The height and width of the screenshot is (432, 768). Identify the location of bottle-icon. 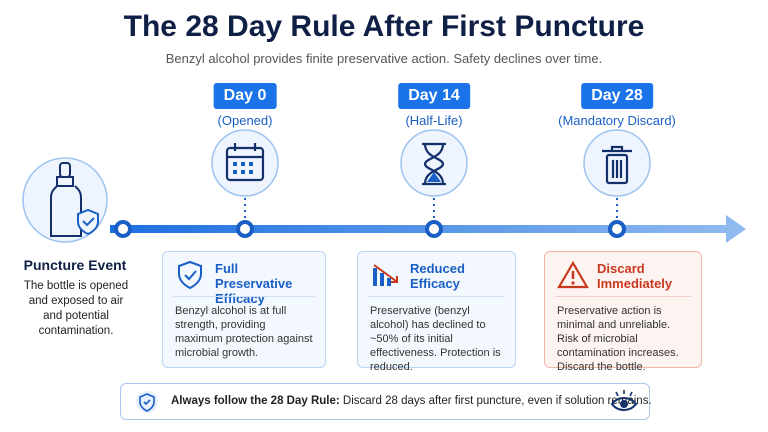
(74, 199).